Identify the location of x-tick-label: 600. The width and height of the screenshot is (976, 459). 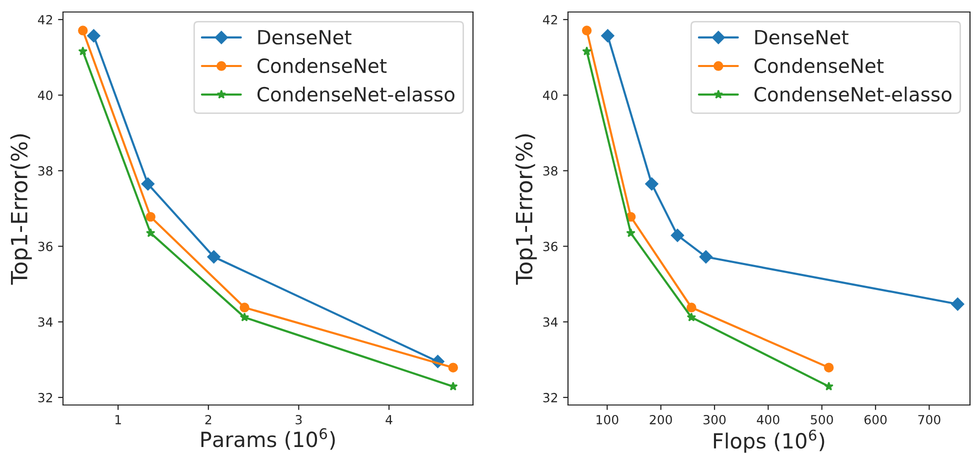
(875, 419).